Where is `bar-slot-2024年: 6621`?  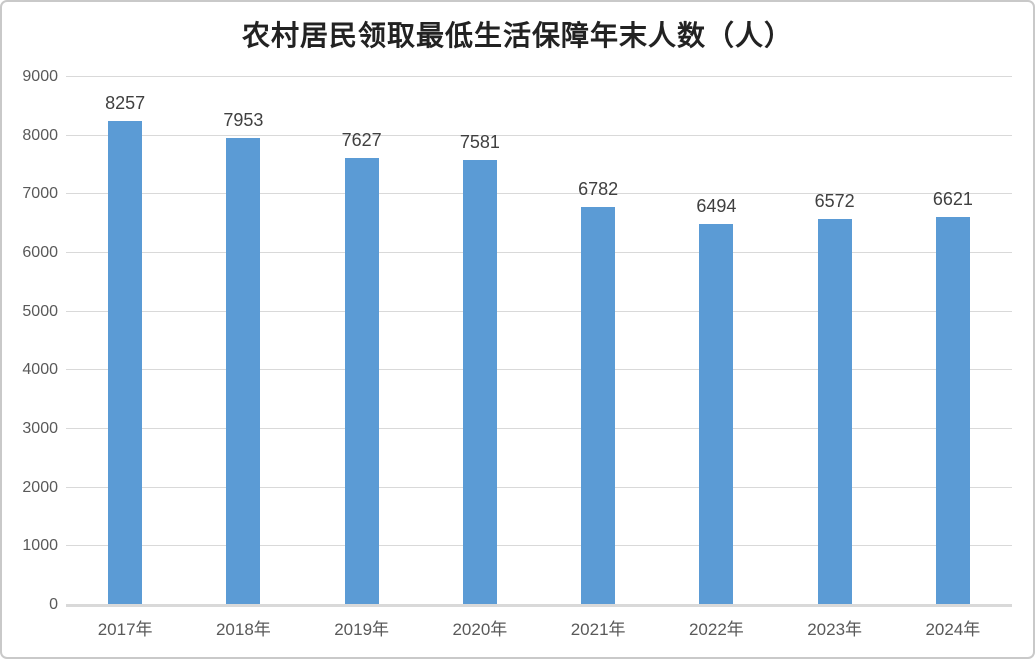 bar-slot-2024年: 6621 is located at coordinates (953, 341).